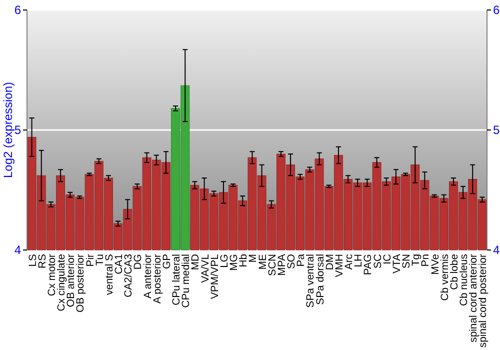 The image size is (500, 350). What do you see at coordinates (90, 260) in the screenshot?
I see `x-tick-label: Pir` at bounding box center [90, 260].